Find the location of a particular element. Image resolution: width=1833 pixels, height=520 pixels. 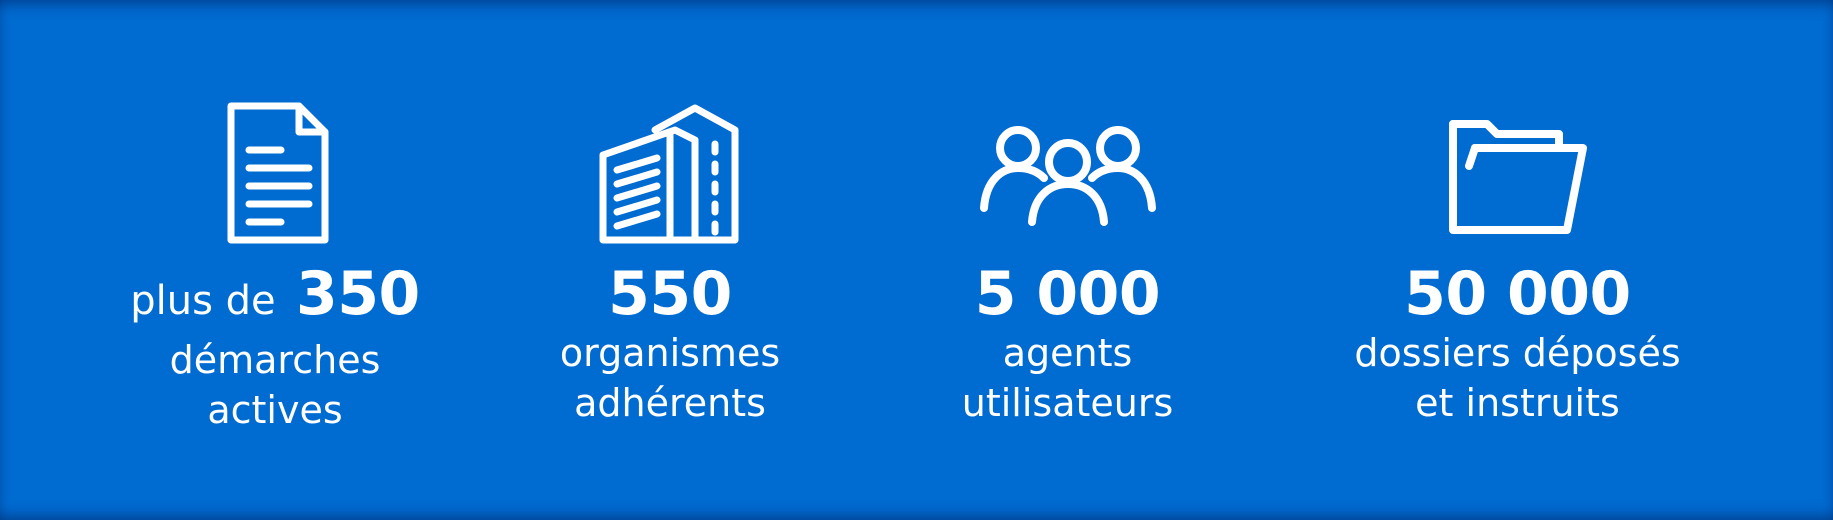

stat-value-line: 50 000 is located at coordinates (1517, 294).